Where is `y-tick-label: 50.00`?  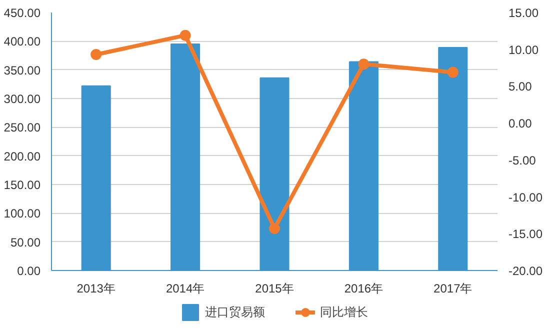 y-tick-label: 50.00 is located at coordinates (25, 242).